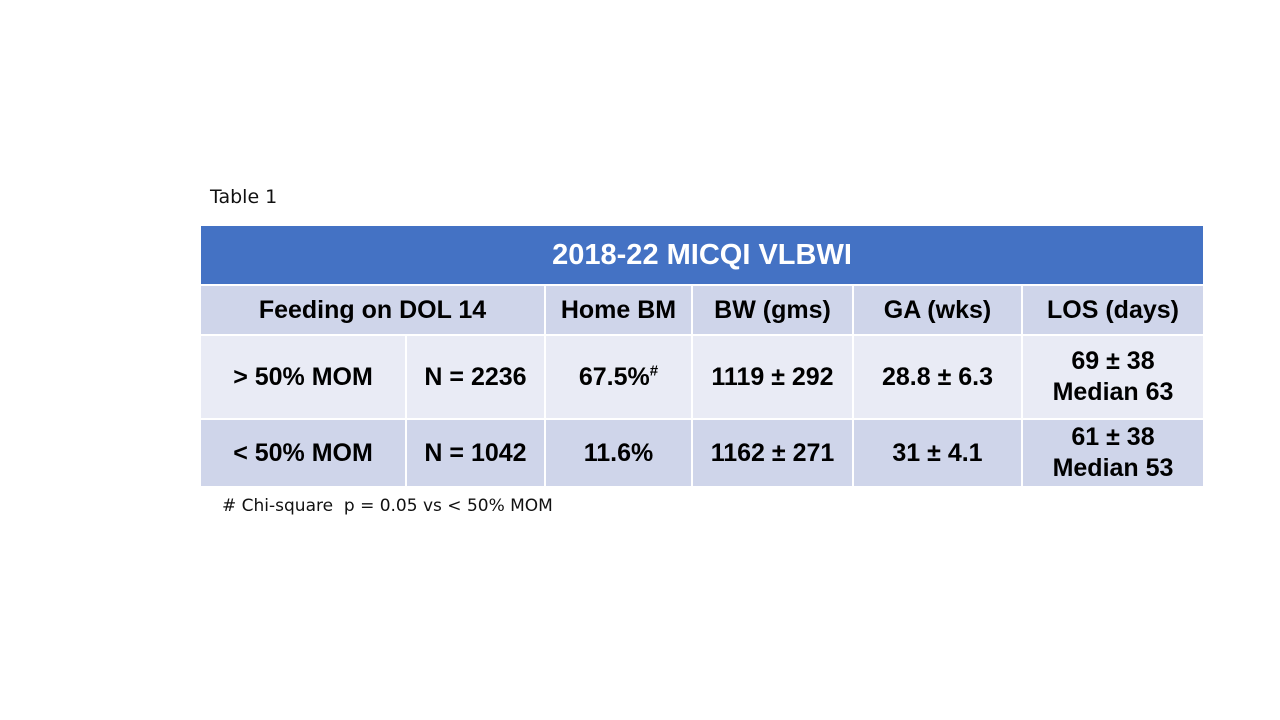  What do you see at coordinates (475, 452) in the screenshot?
I see `cell-n: N = 1042` at bounding box center [475, 452].